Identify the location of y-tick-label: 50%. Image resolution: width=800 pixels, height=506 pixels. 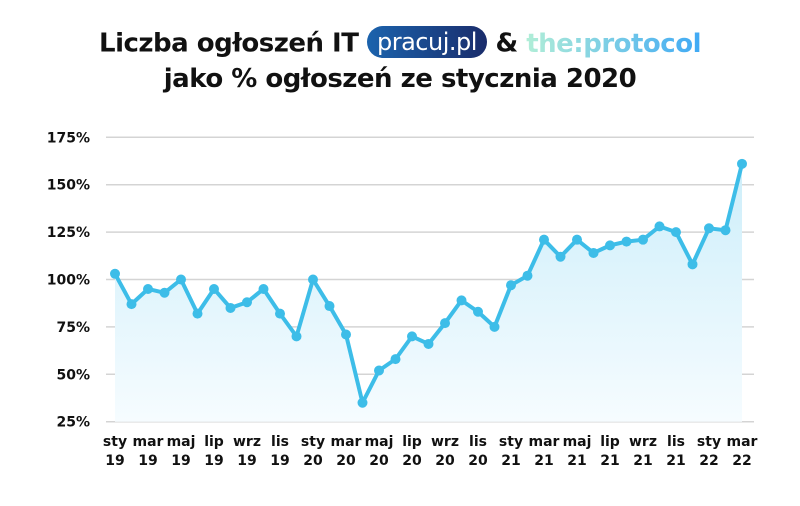
(73, 375).